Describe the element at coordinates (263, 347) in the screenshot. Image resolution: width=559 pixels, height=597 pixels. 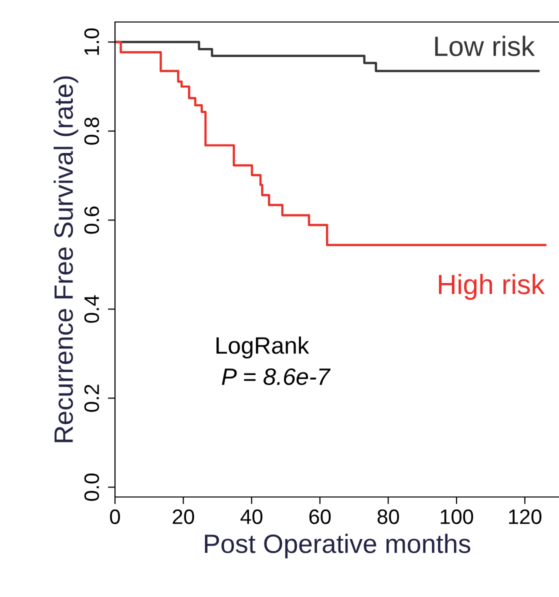
I see `annotation: LogRank` at that location.